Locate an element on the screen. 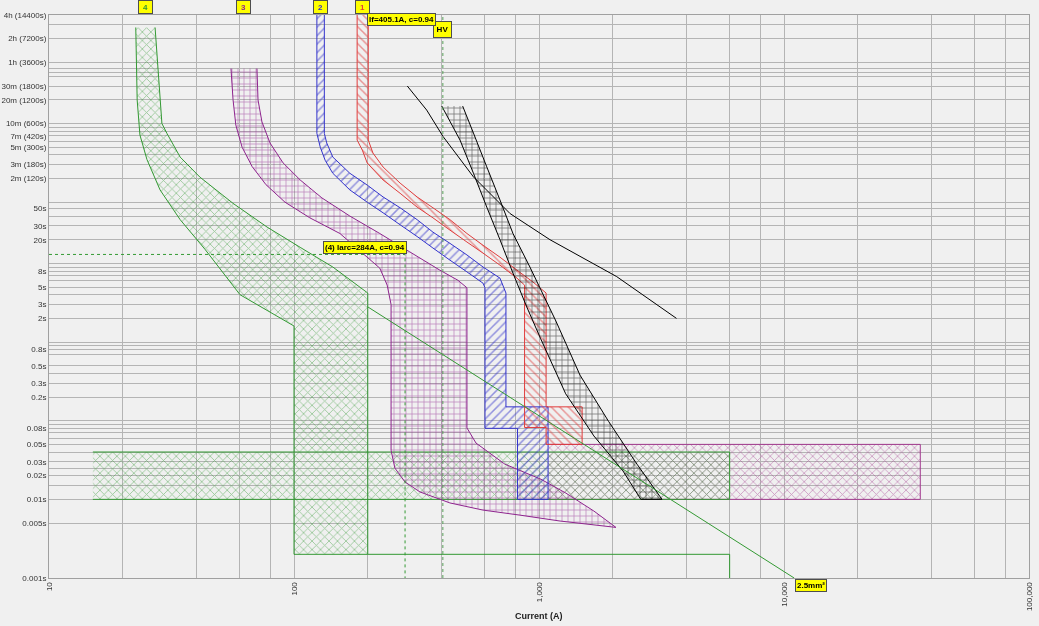 Image resolution: width=1039 pixels, height=626 pixels. y-tick-label: 20m (1200s) is located at coordinates (24, 100).